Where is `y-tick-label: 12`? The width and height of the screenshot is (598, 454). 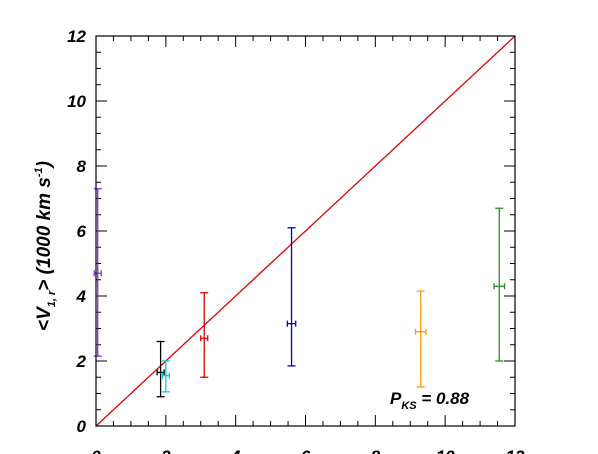
y-tick-label: 12 is located at coordinates (76, 36).